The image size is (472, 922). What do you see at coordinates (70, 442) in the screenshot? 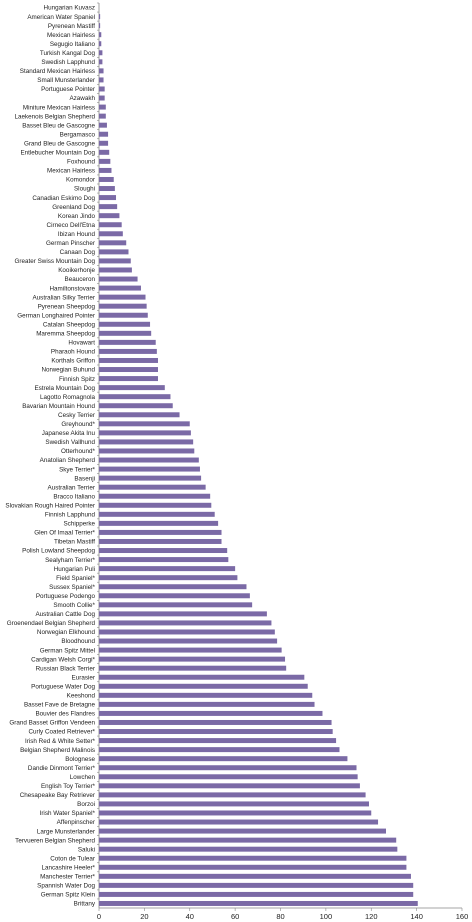
I see `category-label: Swedish Vallhund` at bounding box center [70, 442].